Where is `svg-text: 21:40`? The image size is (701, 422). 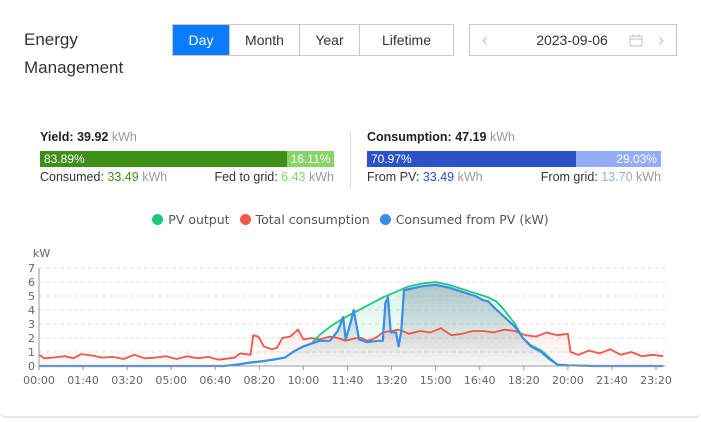
svg-text: 21:40 is located at coordinates (612, 380).